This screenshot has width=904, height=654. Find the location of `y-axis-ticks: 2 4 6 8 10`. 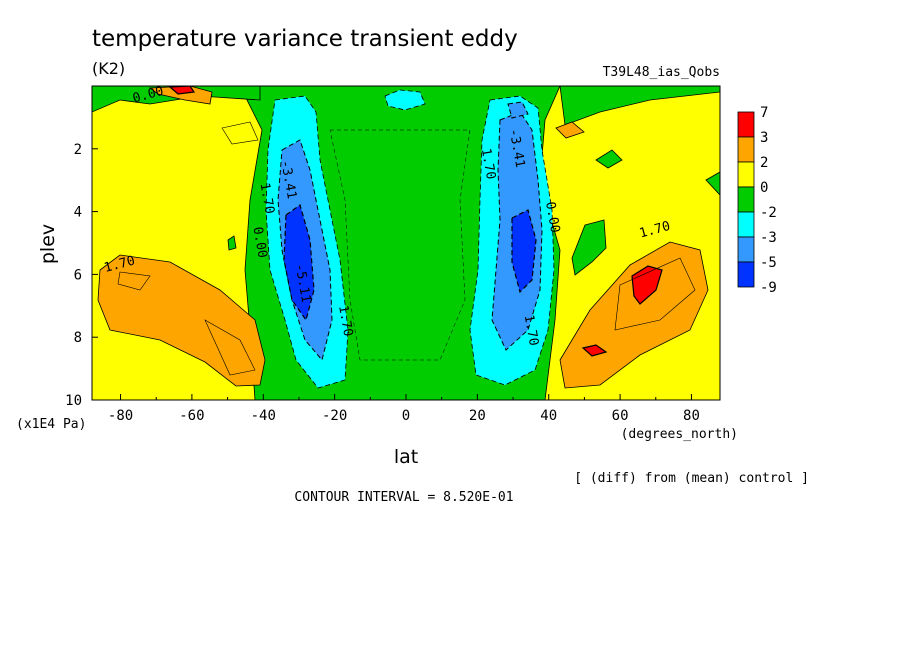

y-axis-ticks: 2 4 6 8 10 is located at coordinates (81, 275).